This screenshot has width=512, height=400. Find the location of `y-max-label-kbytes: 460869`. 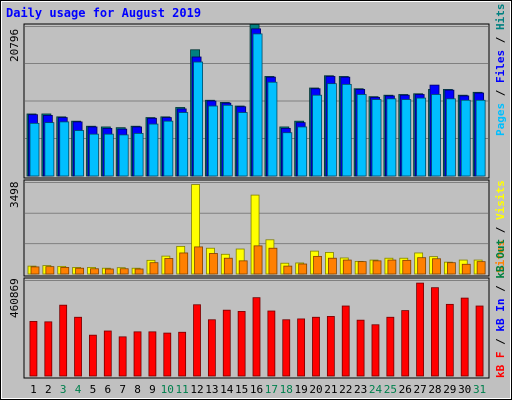

y-max-label-kbytes: 460869 is located at coordinates (14, 298).